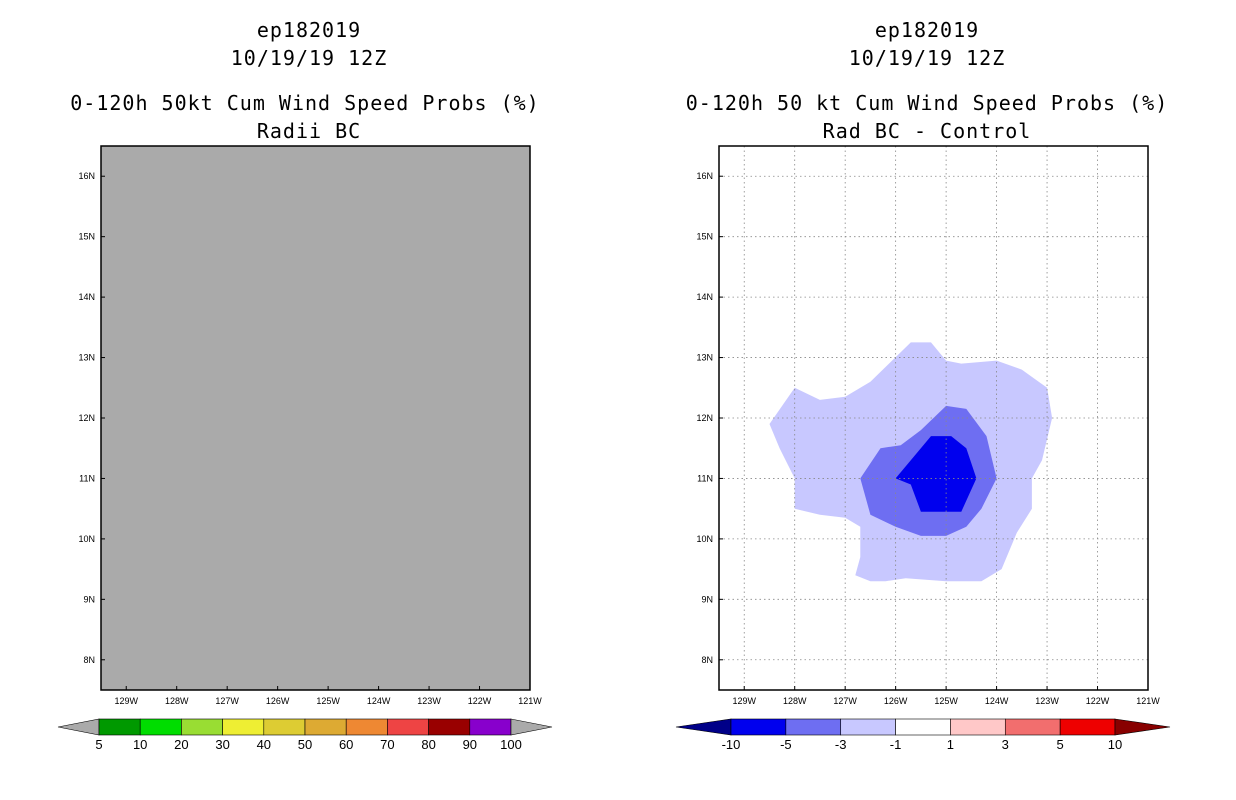  I want to click on colorbar-label: 90, so click(470, 744).